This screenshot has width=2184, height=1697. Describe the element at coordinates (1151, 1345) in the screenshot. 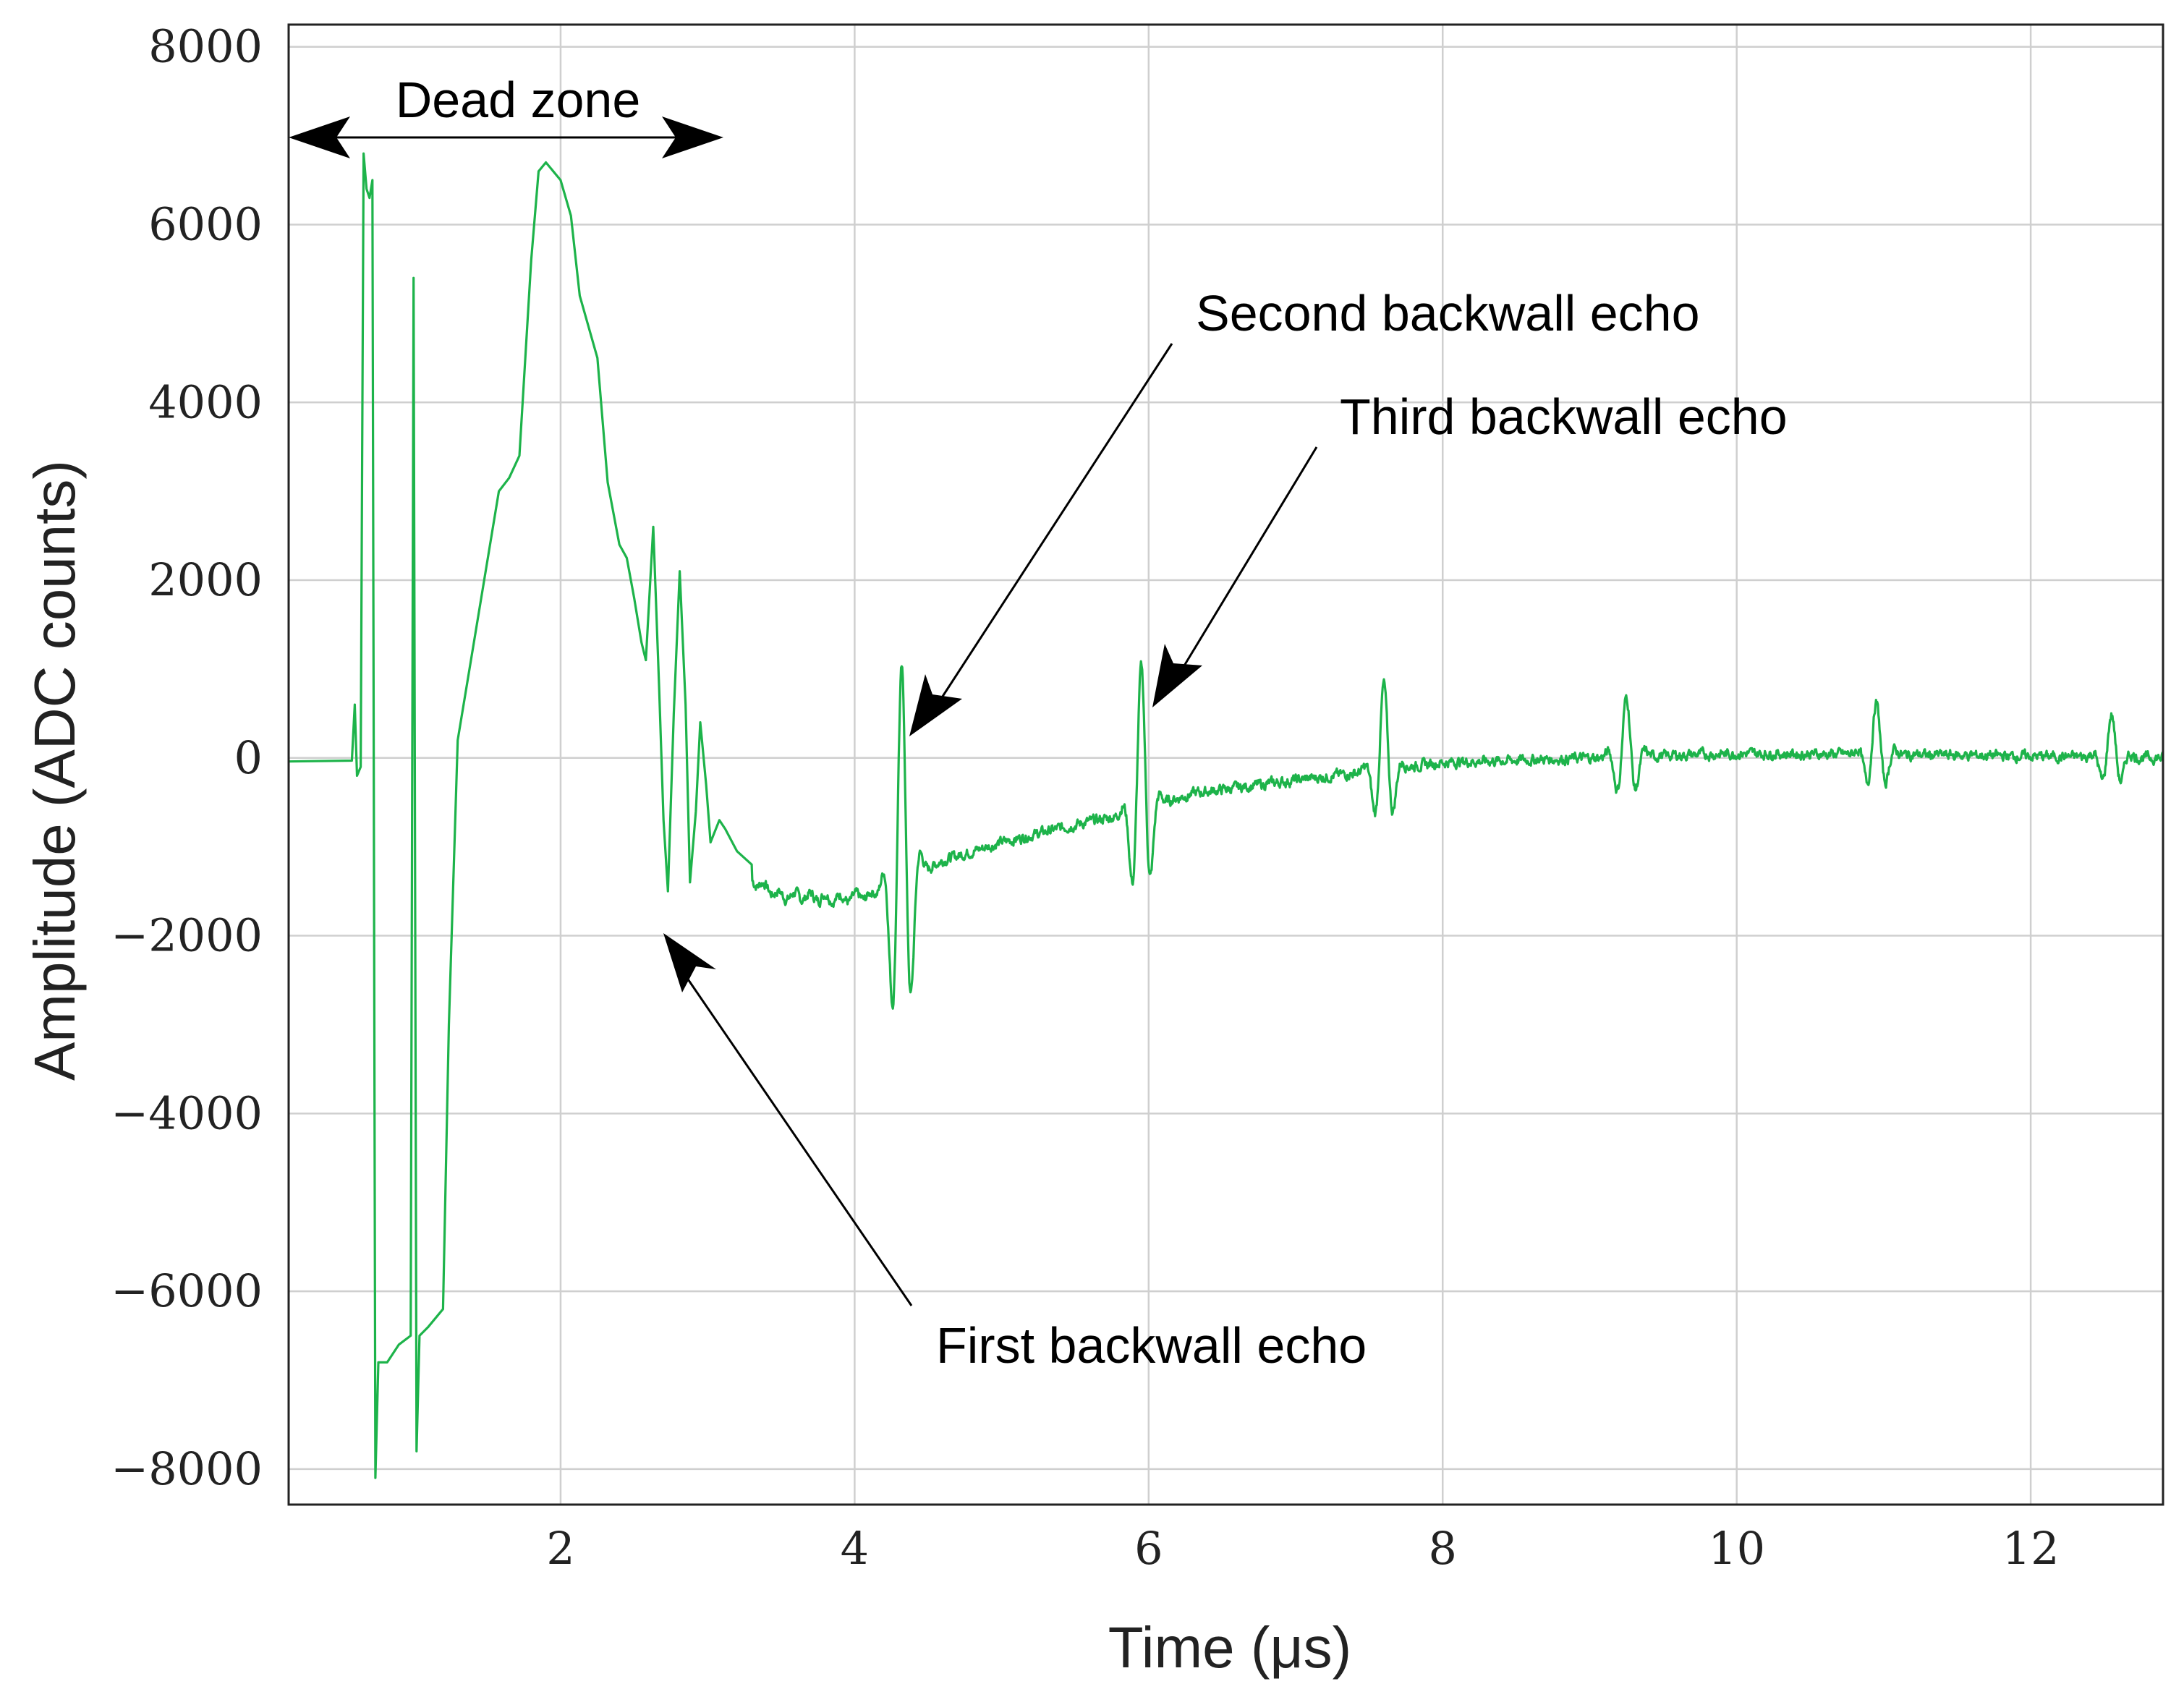

I see `first-echo-label: First backwall echo` at that location.